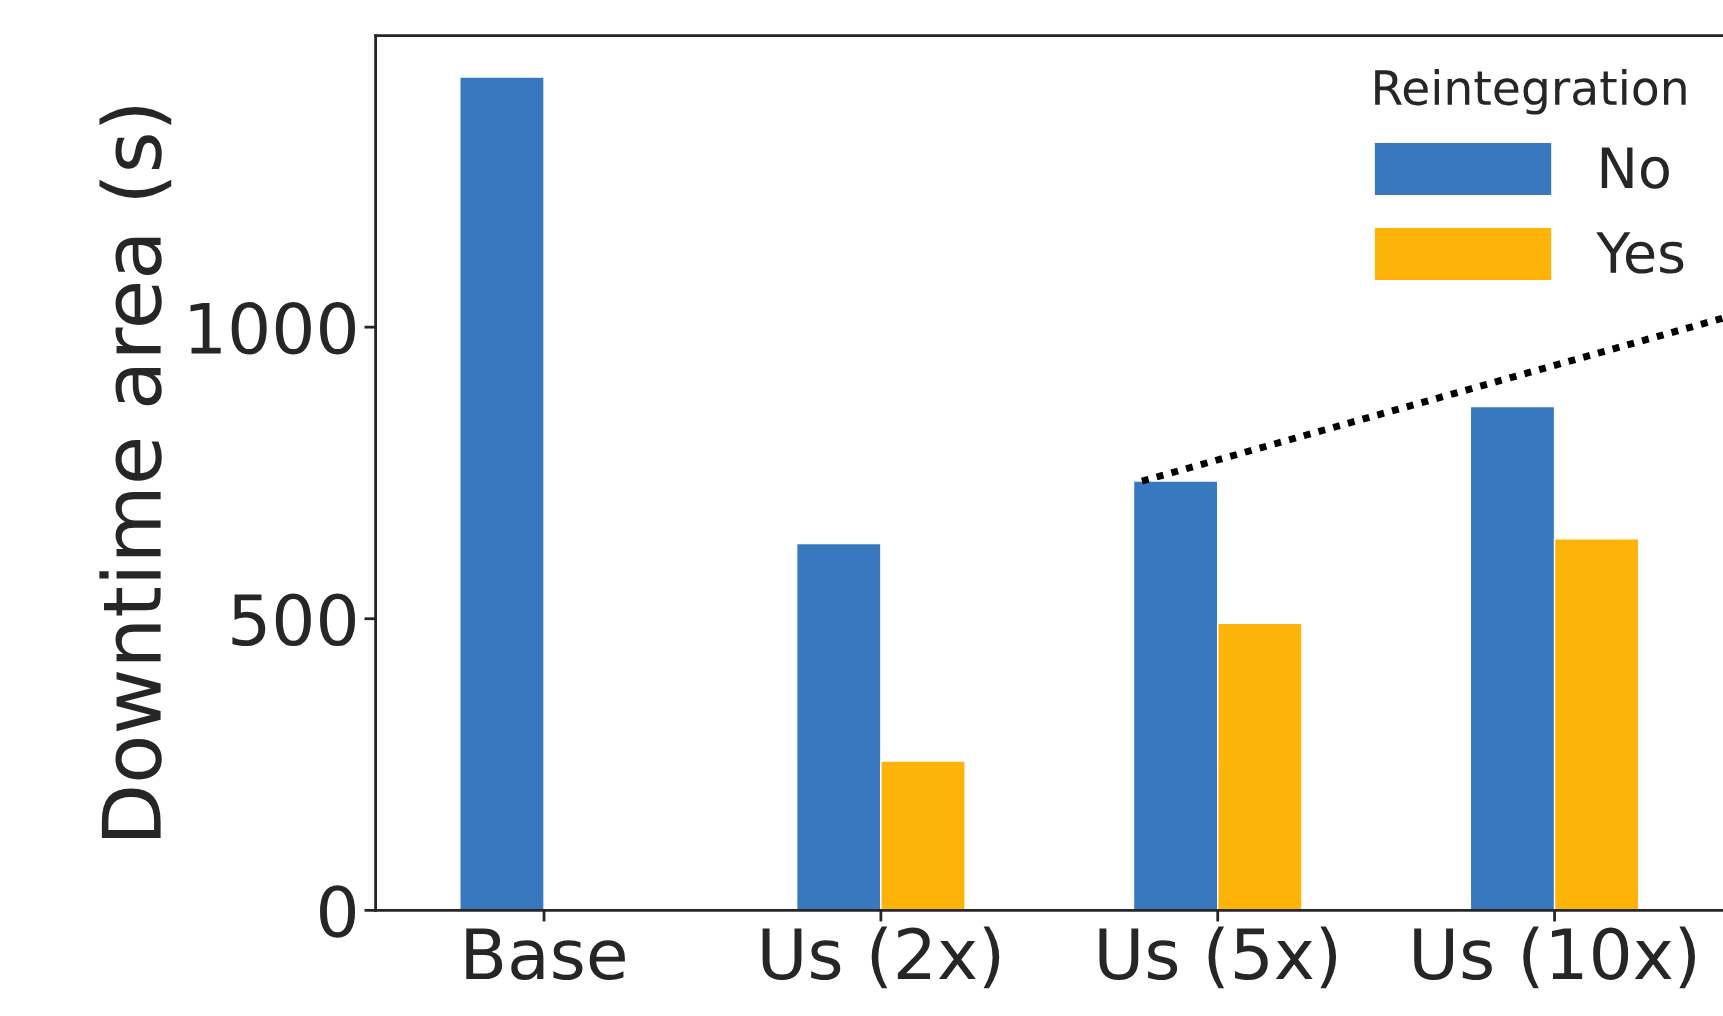 This screenshot has width=1723, height=1016. Describe the element at coordinates (545, 954) in the screenshot. I see `x-tick-label: Base` at that location.